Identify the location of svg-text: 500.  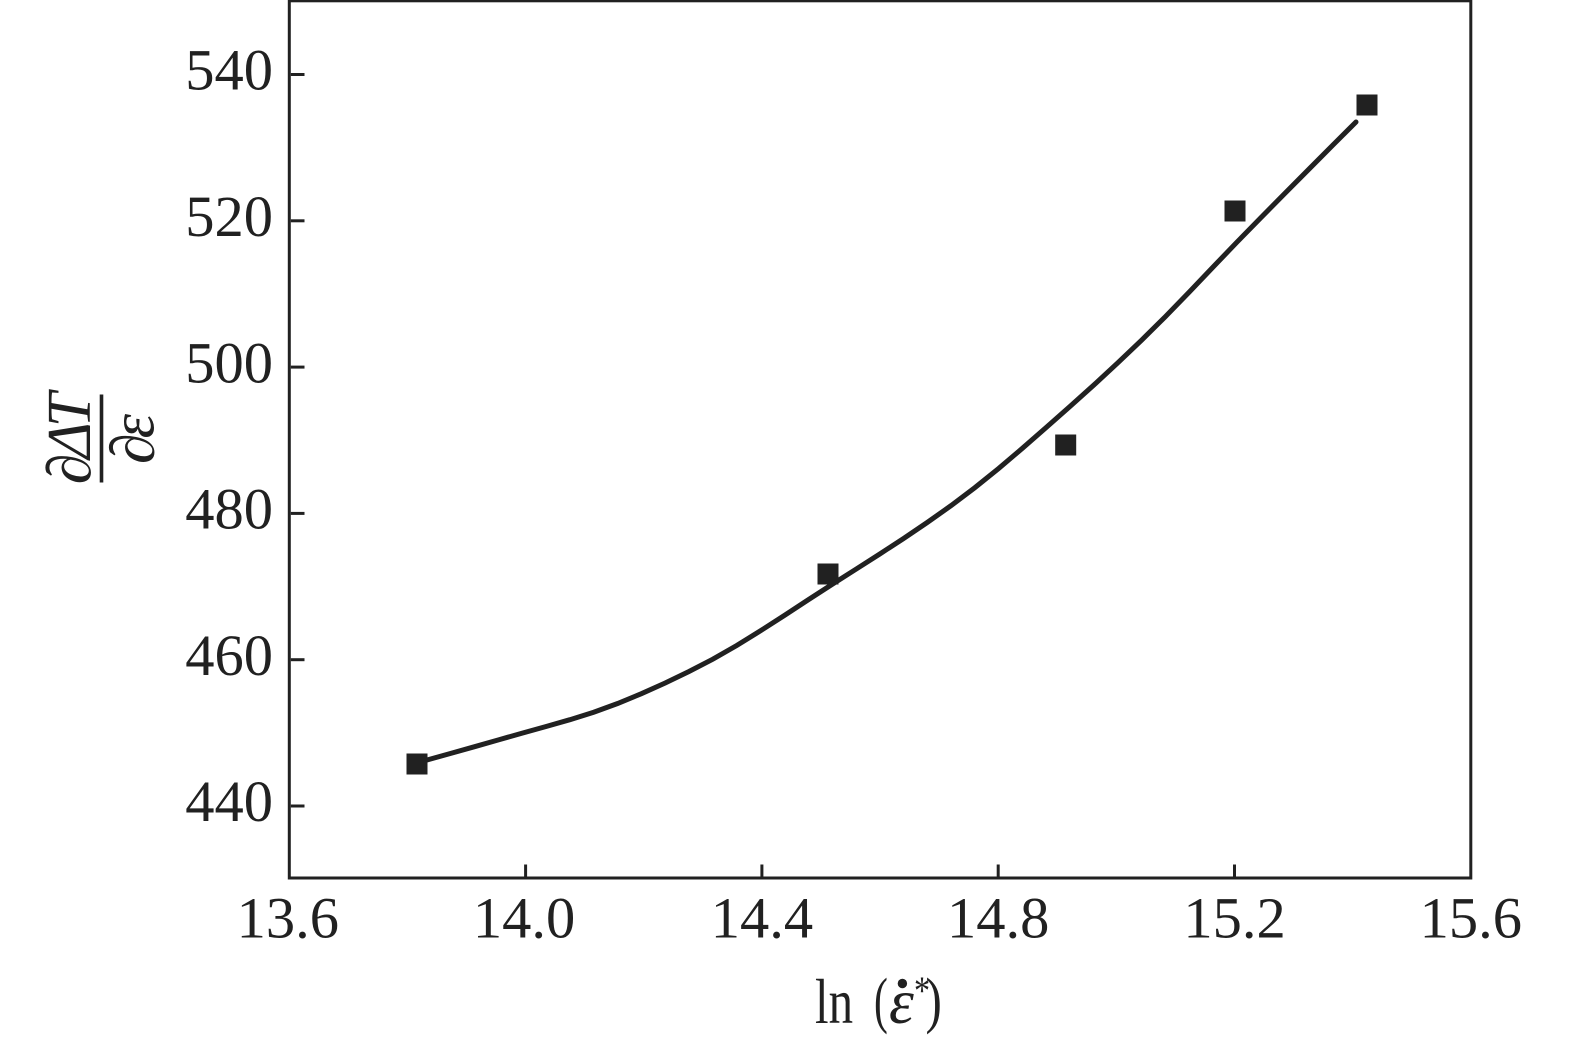
(229, 362).